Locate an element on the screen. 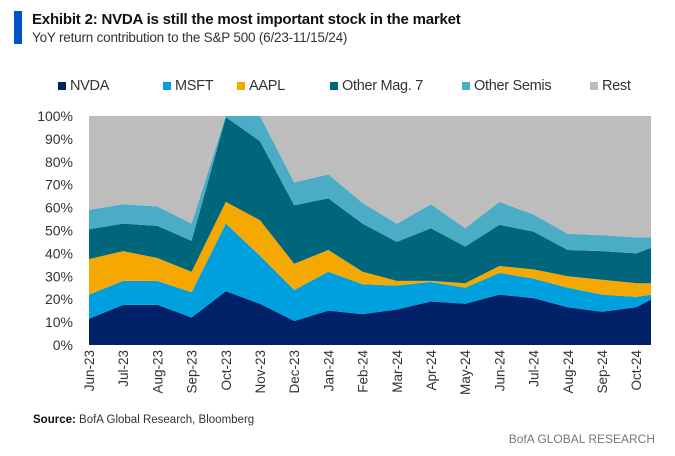 The height and width of the screenshot is (456, 675). legend-label: Other Mag. 7 is located at coordinates (383, 86).